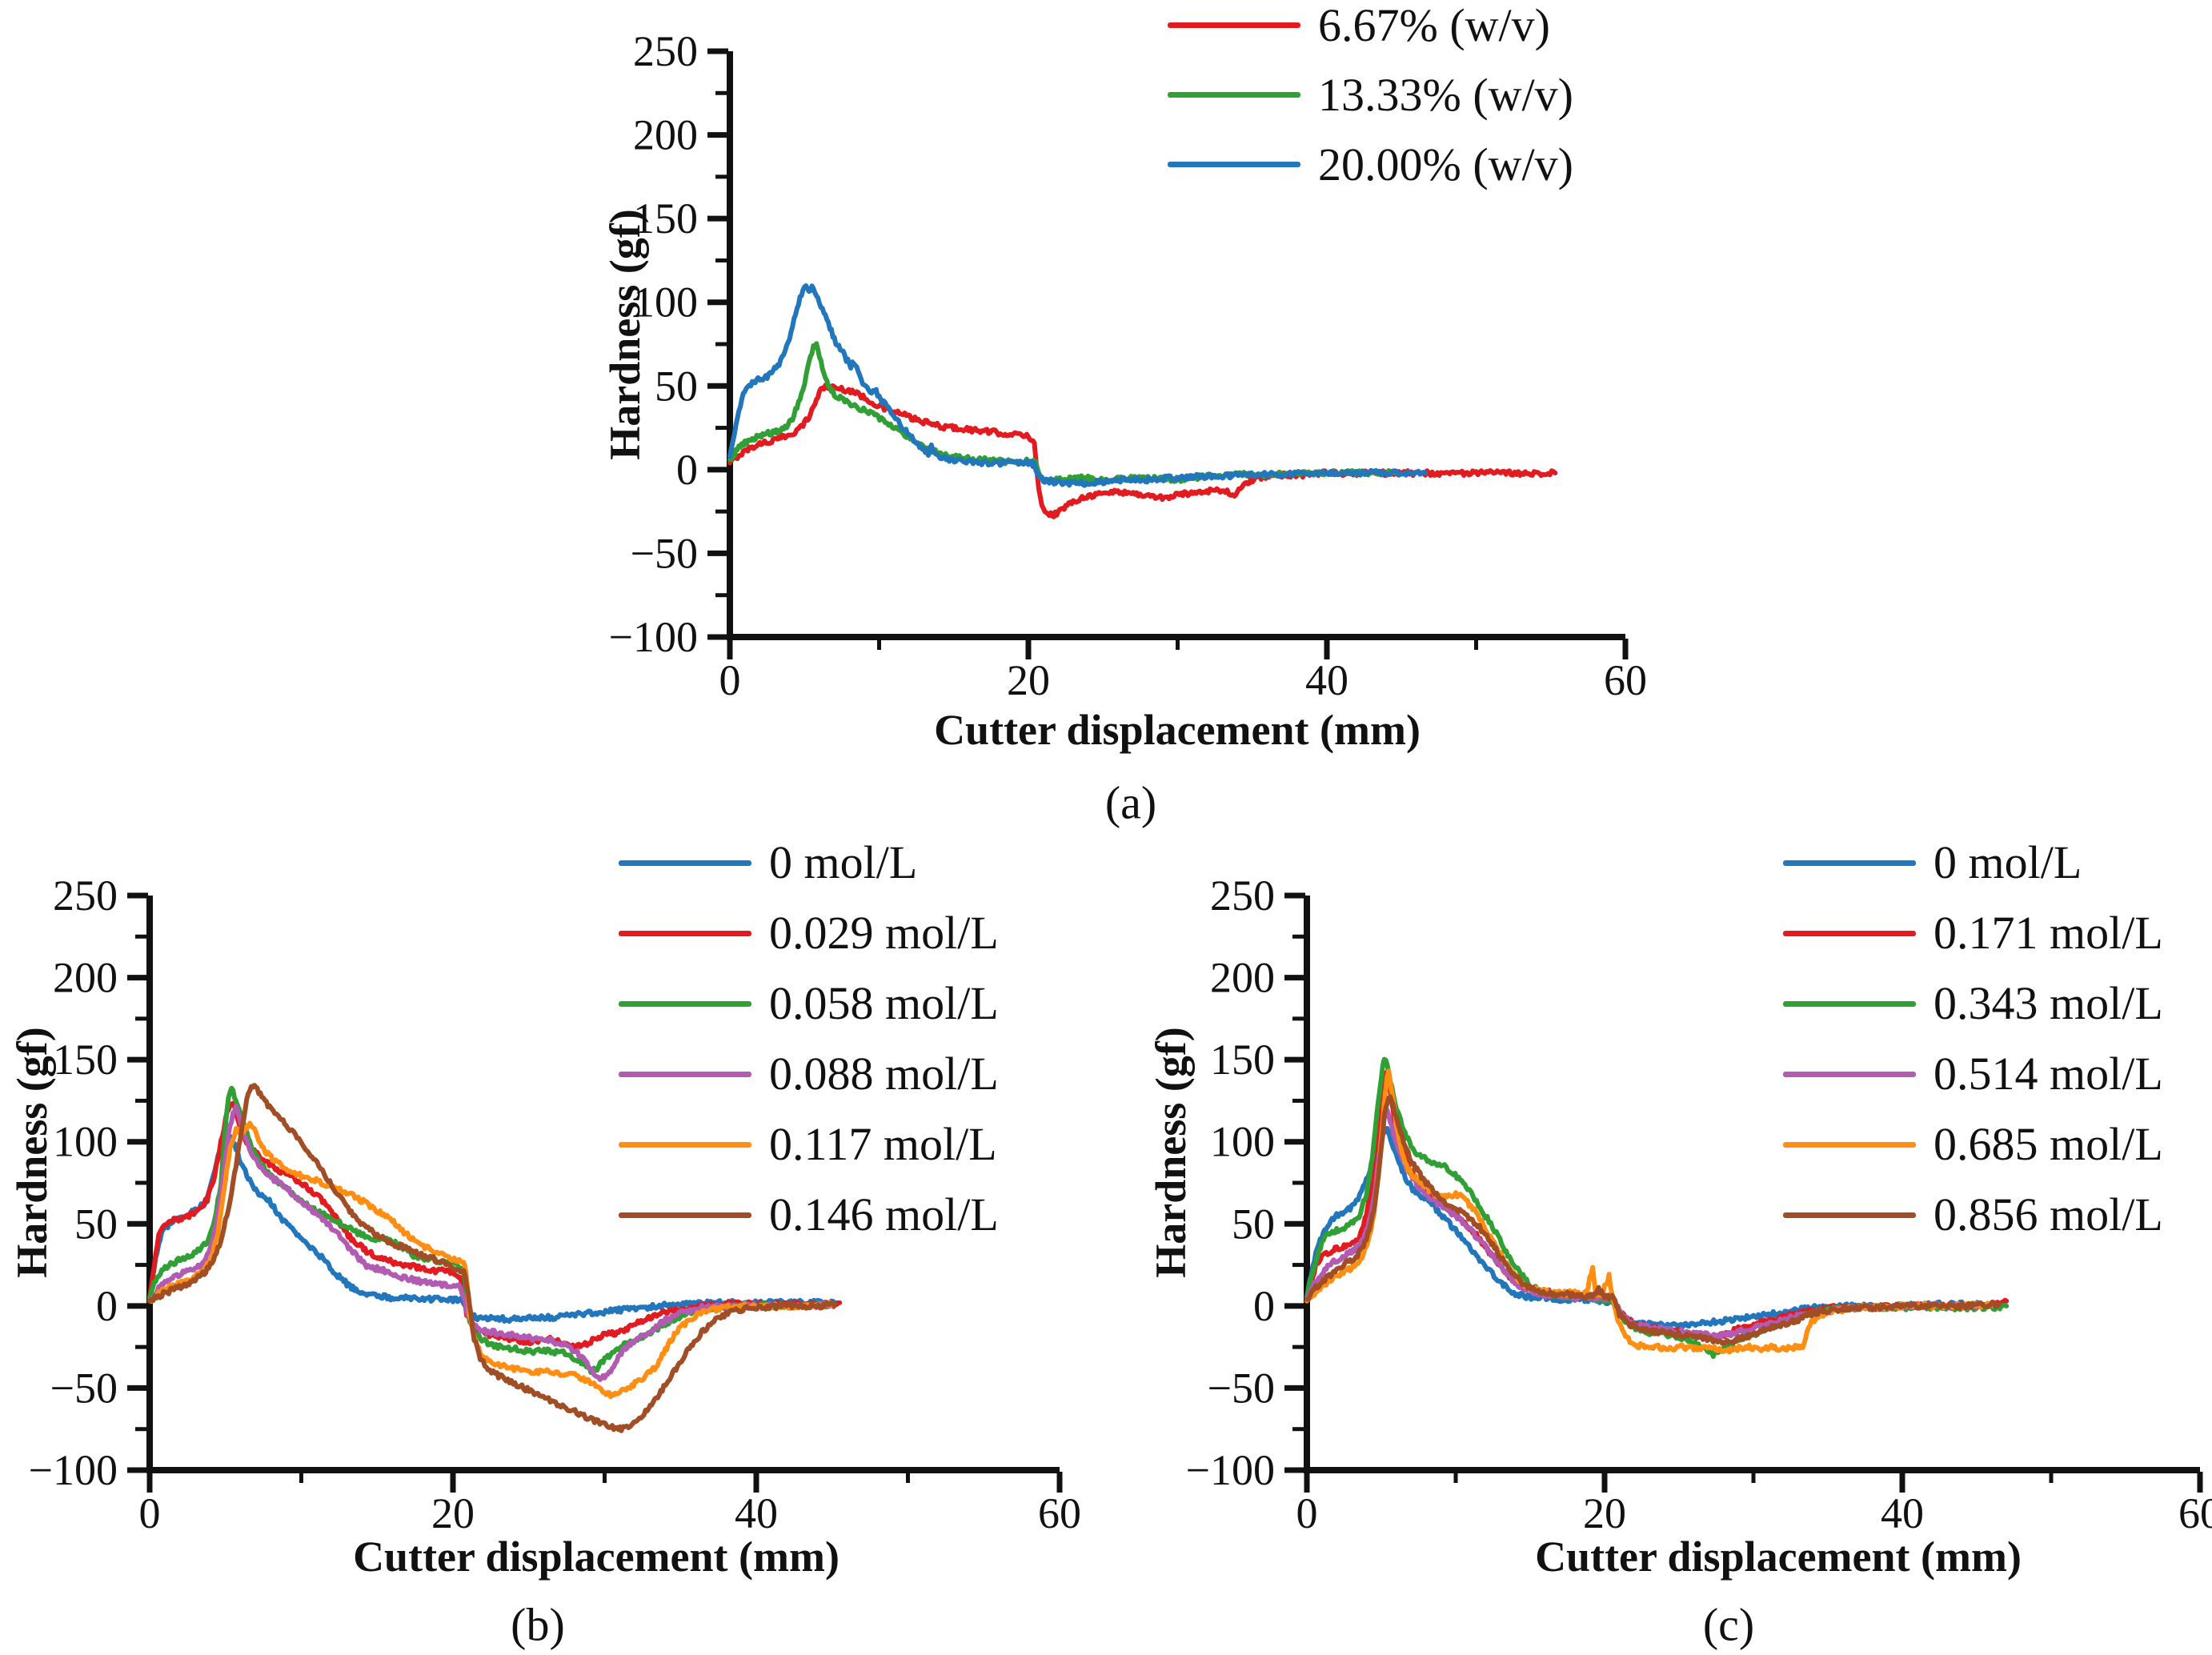  What do you see at coordinates (1177, 730) in the screenshot?
I see `panel-a-x-axis-title: Cutter displacement (mm)` at bounding box center [1177, 730].